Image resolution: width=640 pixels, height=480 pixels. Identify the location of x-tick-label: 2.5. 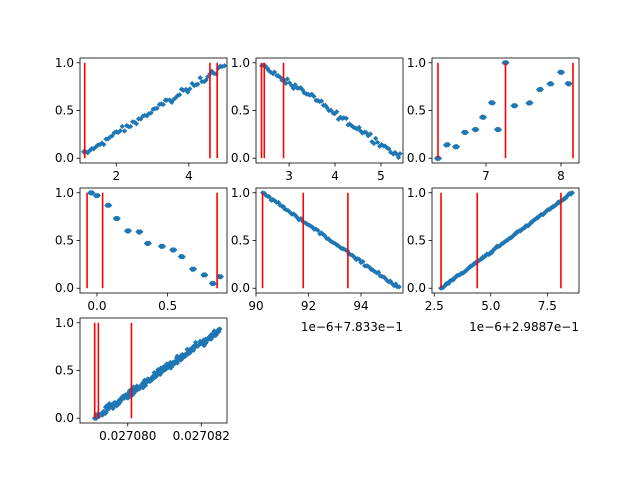
(434, 306).